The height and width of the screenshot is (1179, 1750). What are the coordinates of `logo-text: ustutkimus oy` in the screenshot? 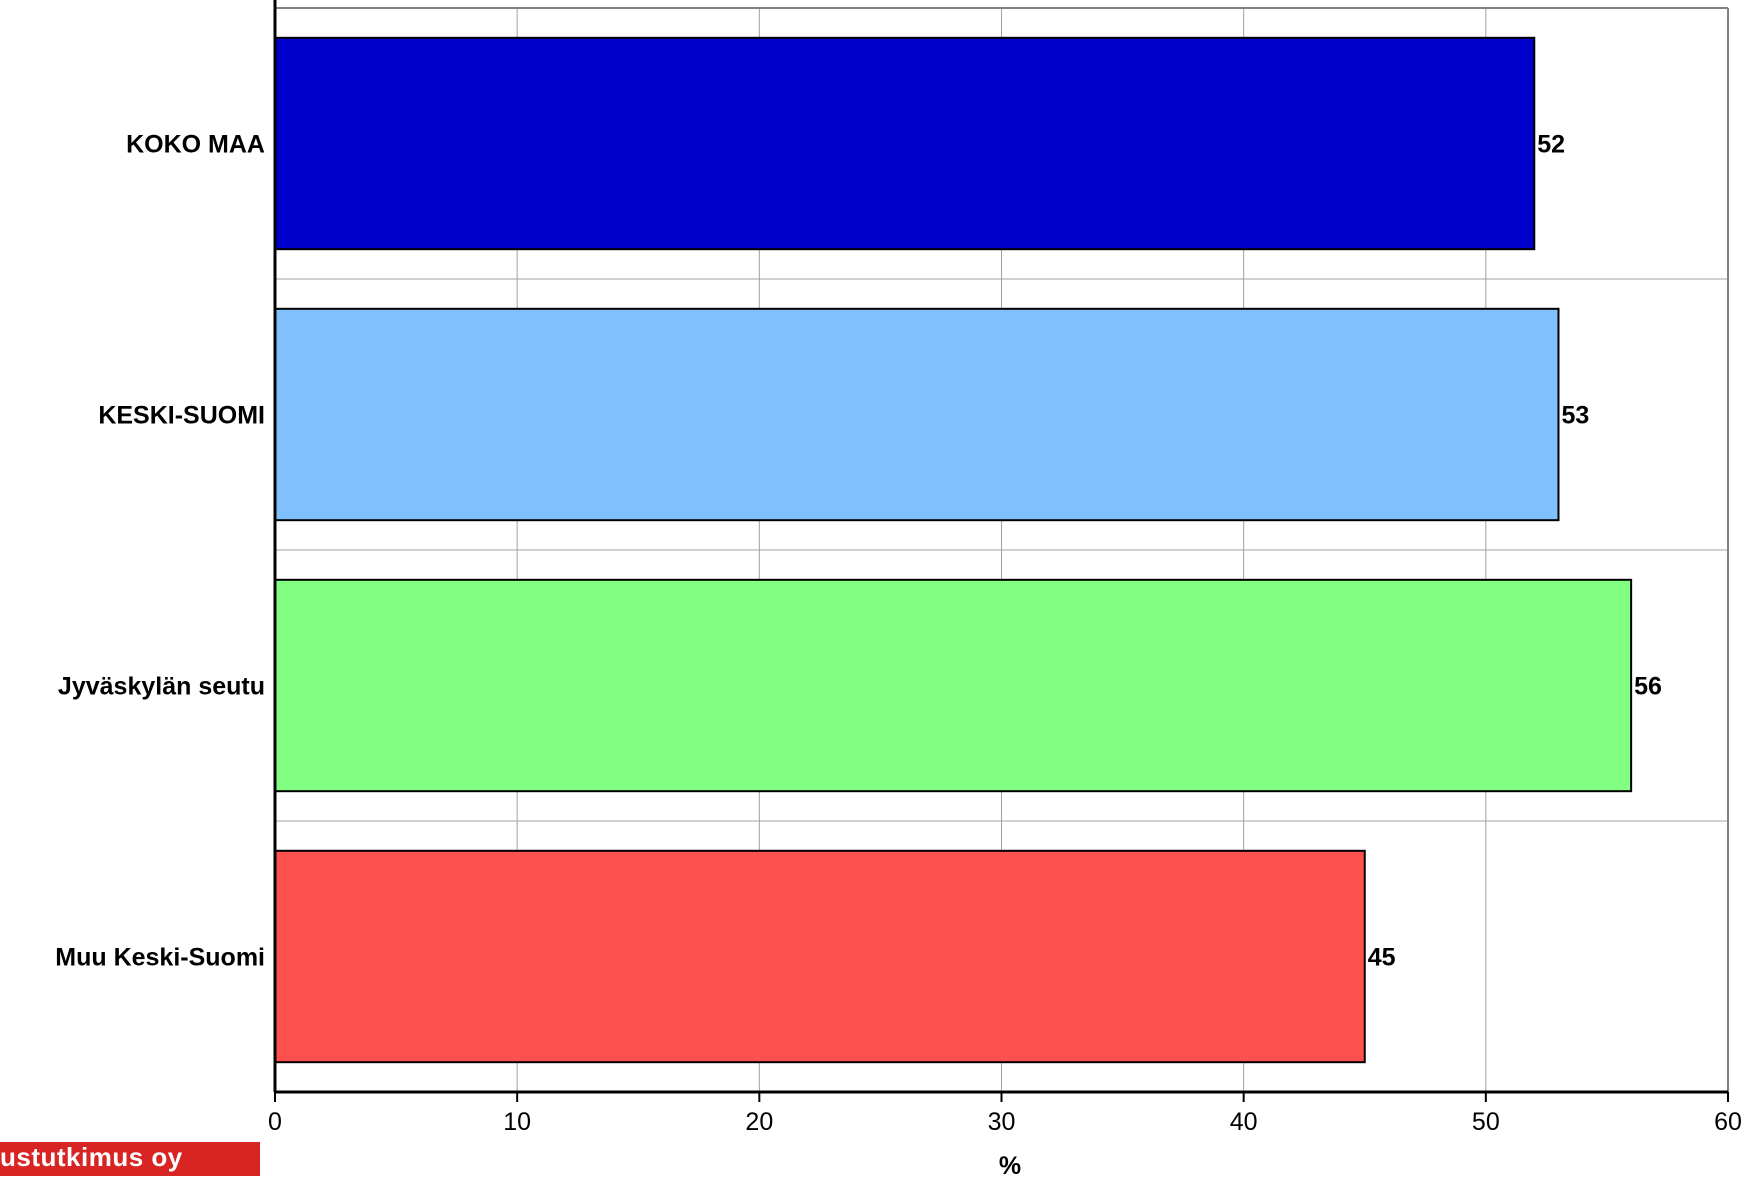 It's located at (91, 1157).